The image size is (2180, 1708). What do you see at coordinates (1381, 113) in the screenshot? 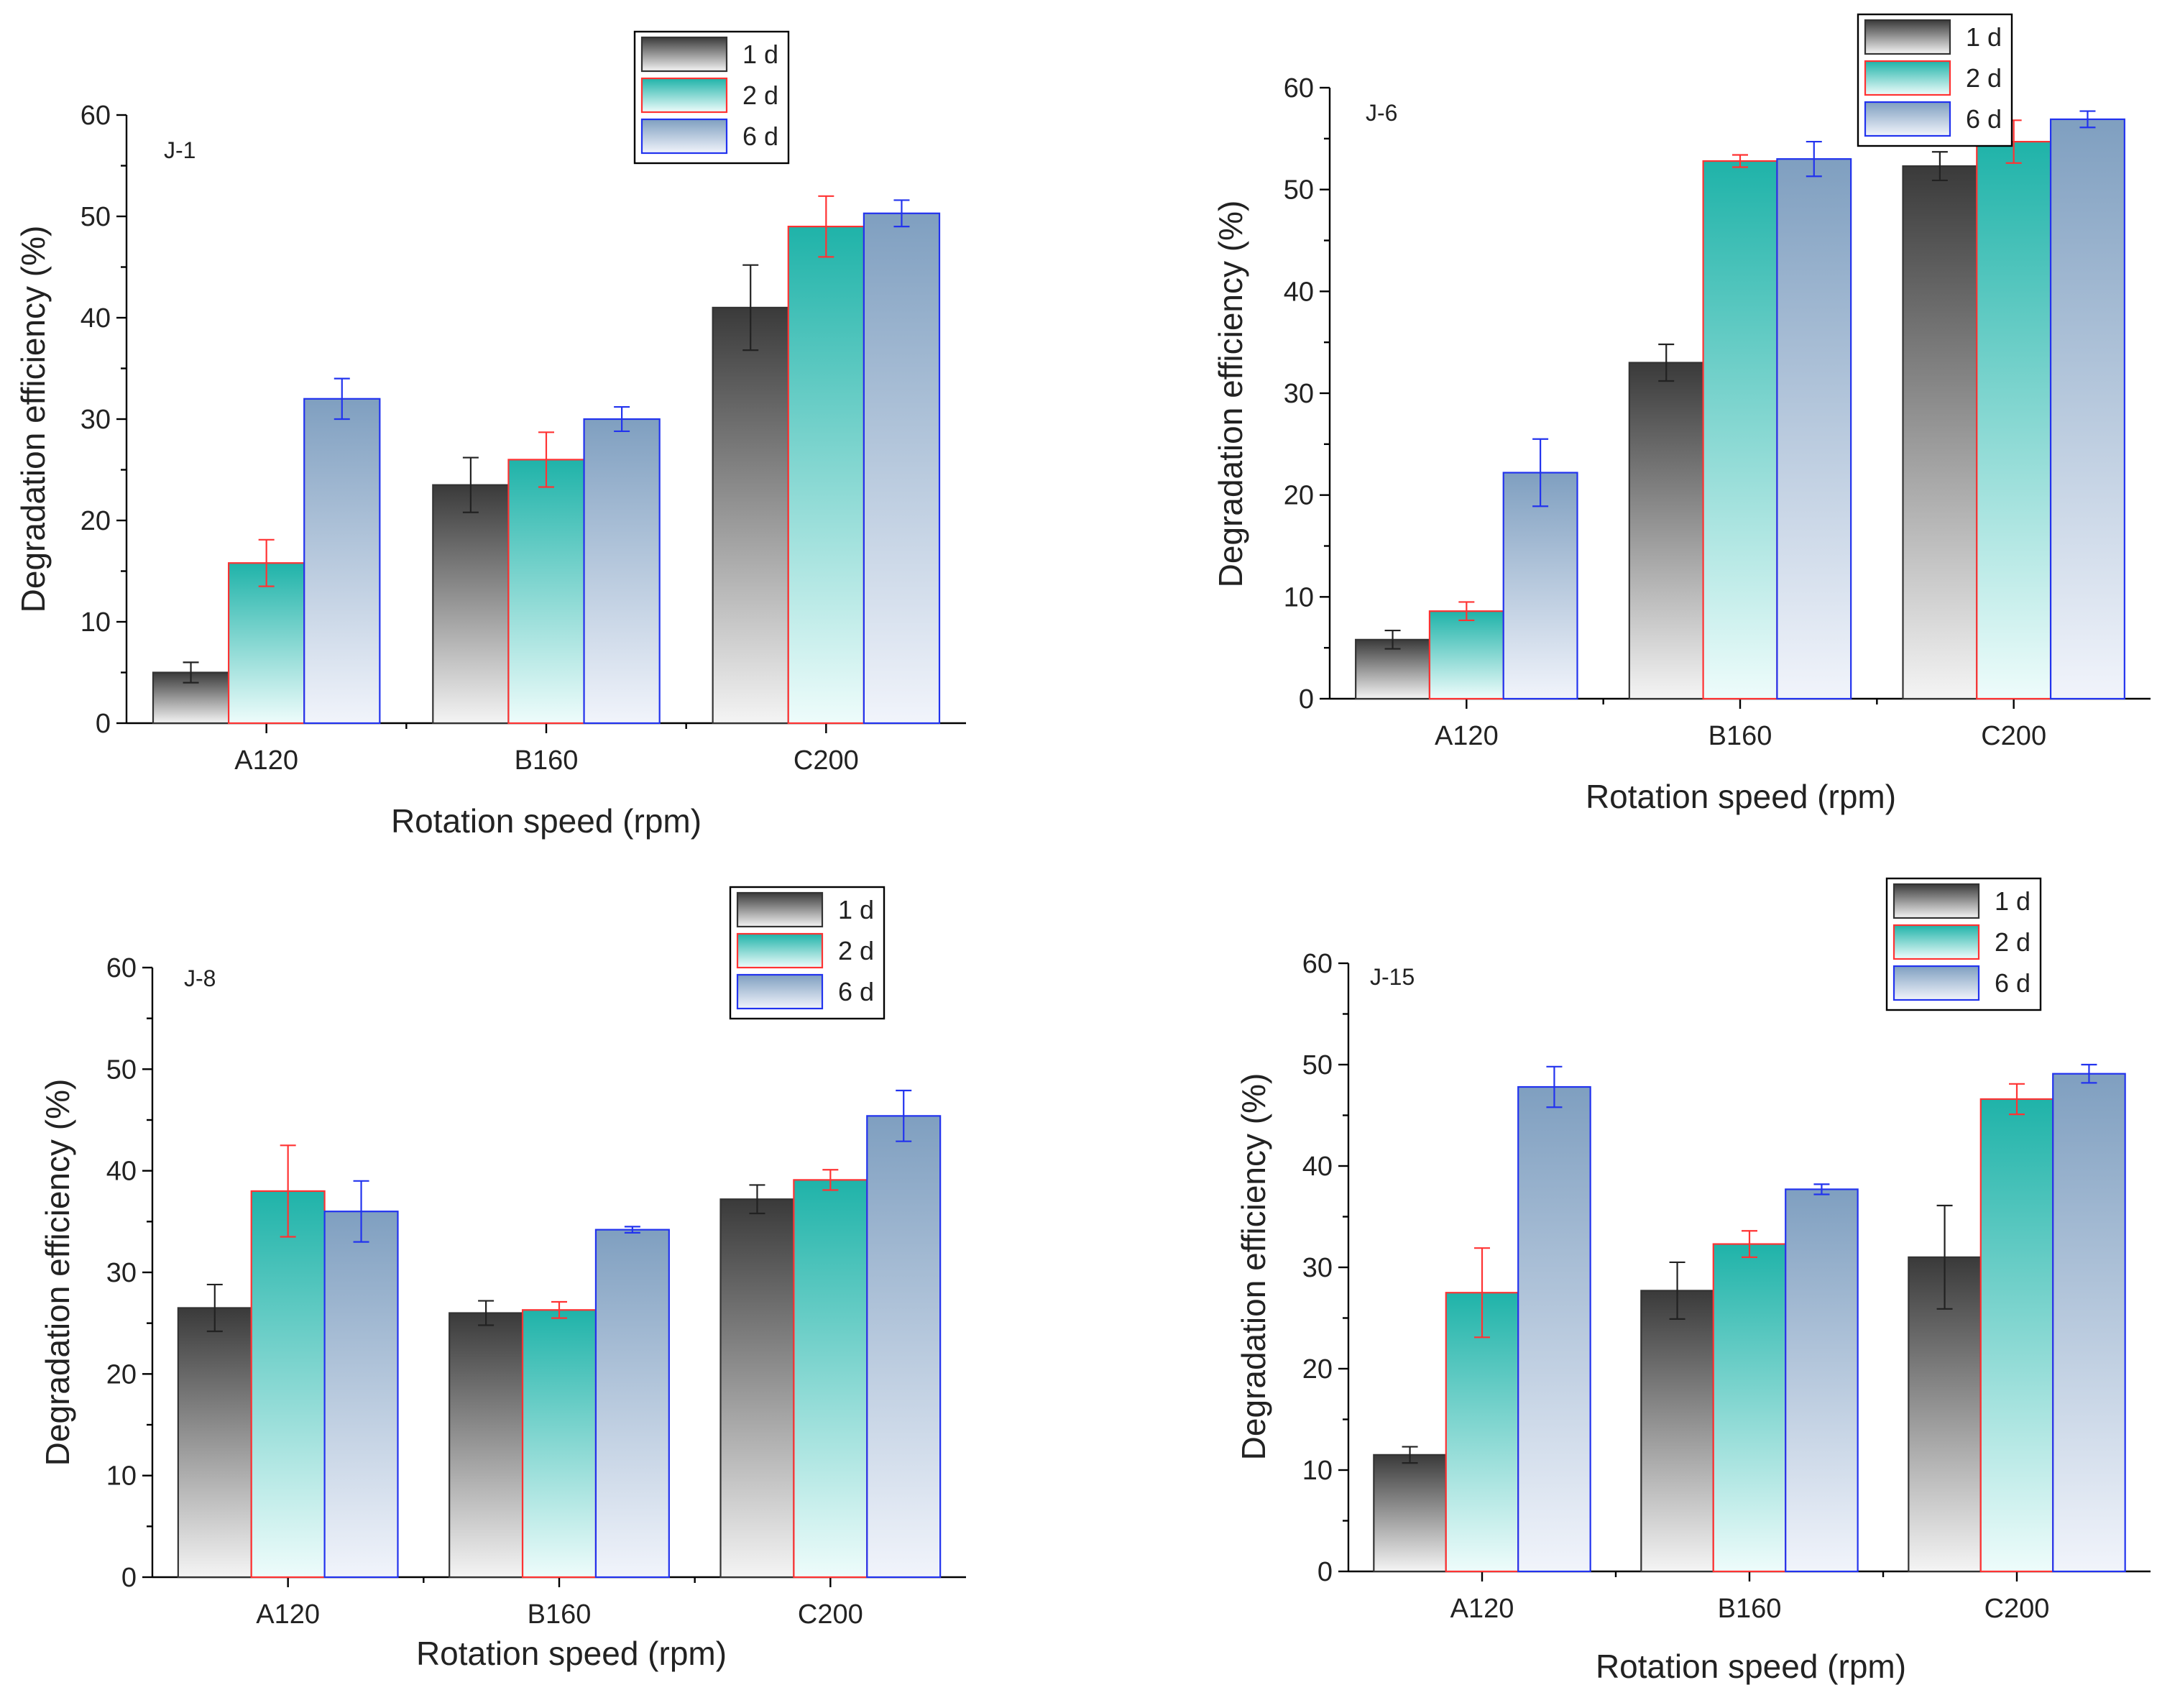
I see `panel-label: J-6` at bounding box center [1381, 113].